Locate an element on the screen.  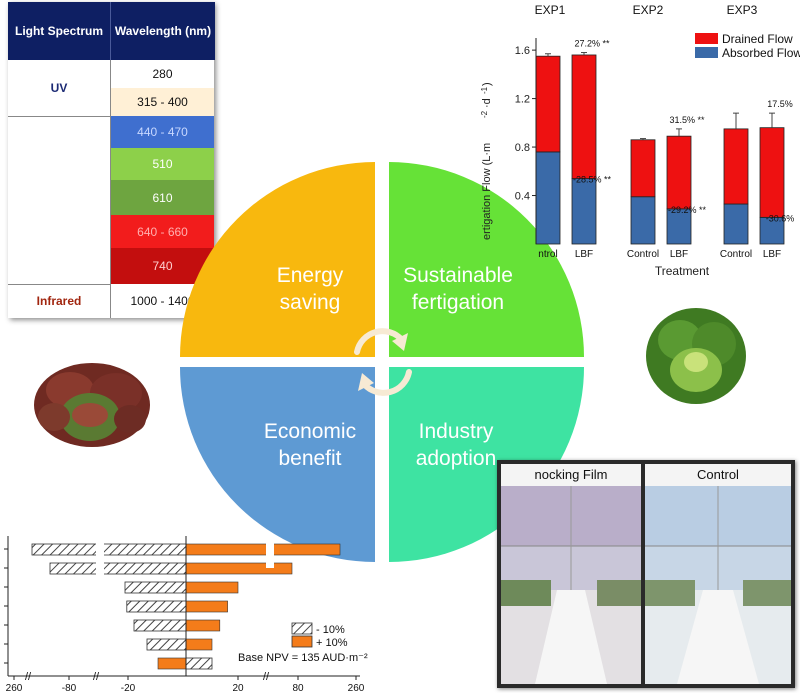
uv-label: UV is located at coordinates (59, 88).